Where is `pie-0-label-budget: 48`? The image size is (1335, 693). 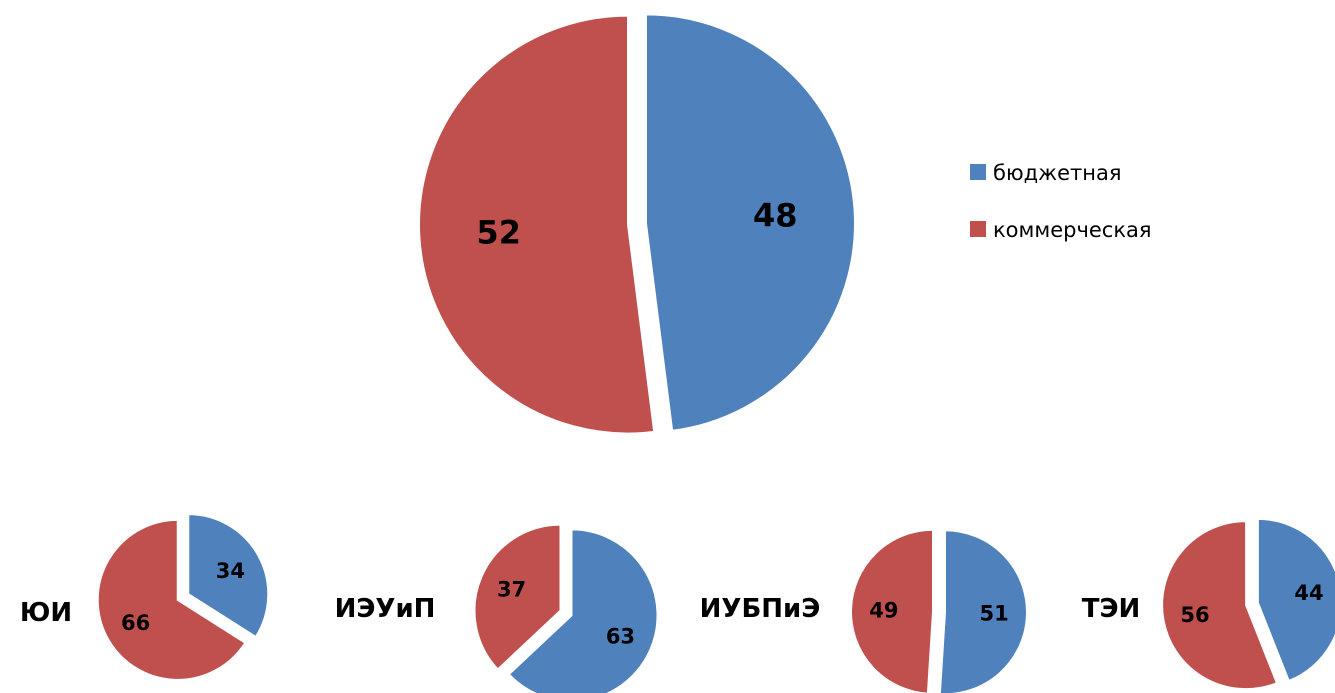 pie-0-label-budget: 48 is located at coordinates (775, 215).